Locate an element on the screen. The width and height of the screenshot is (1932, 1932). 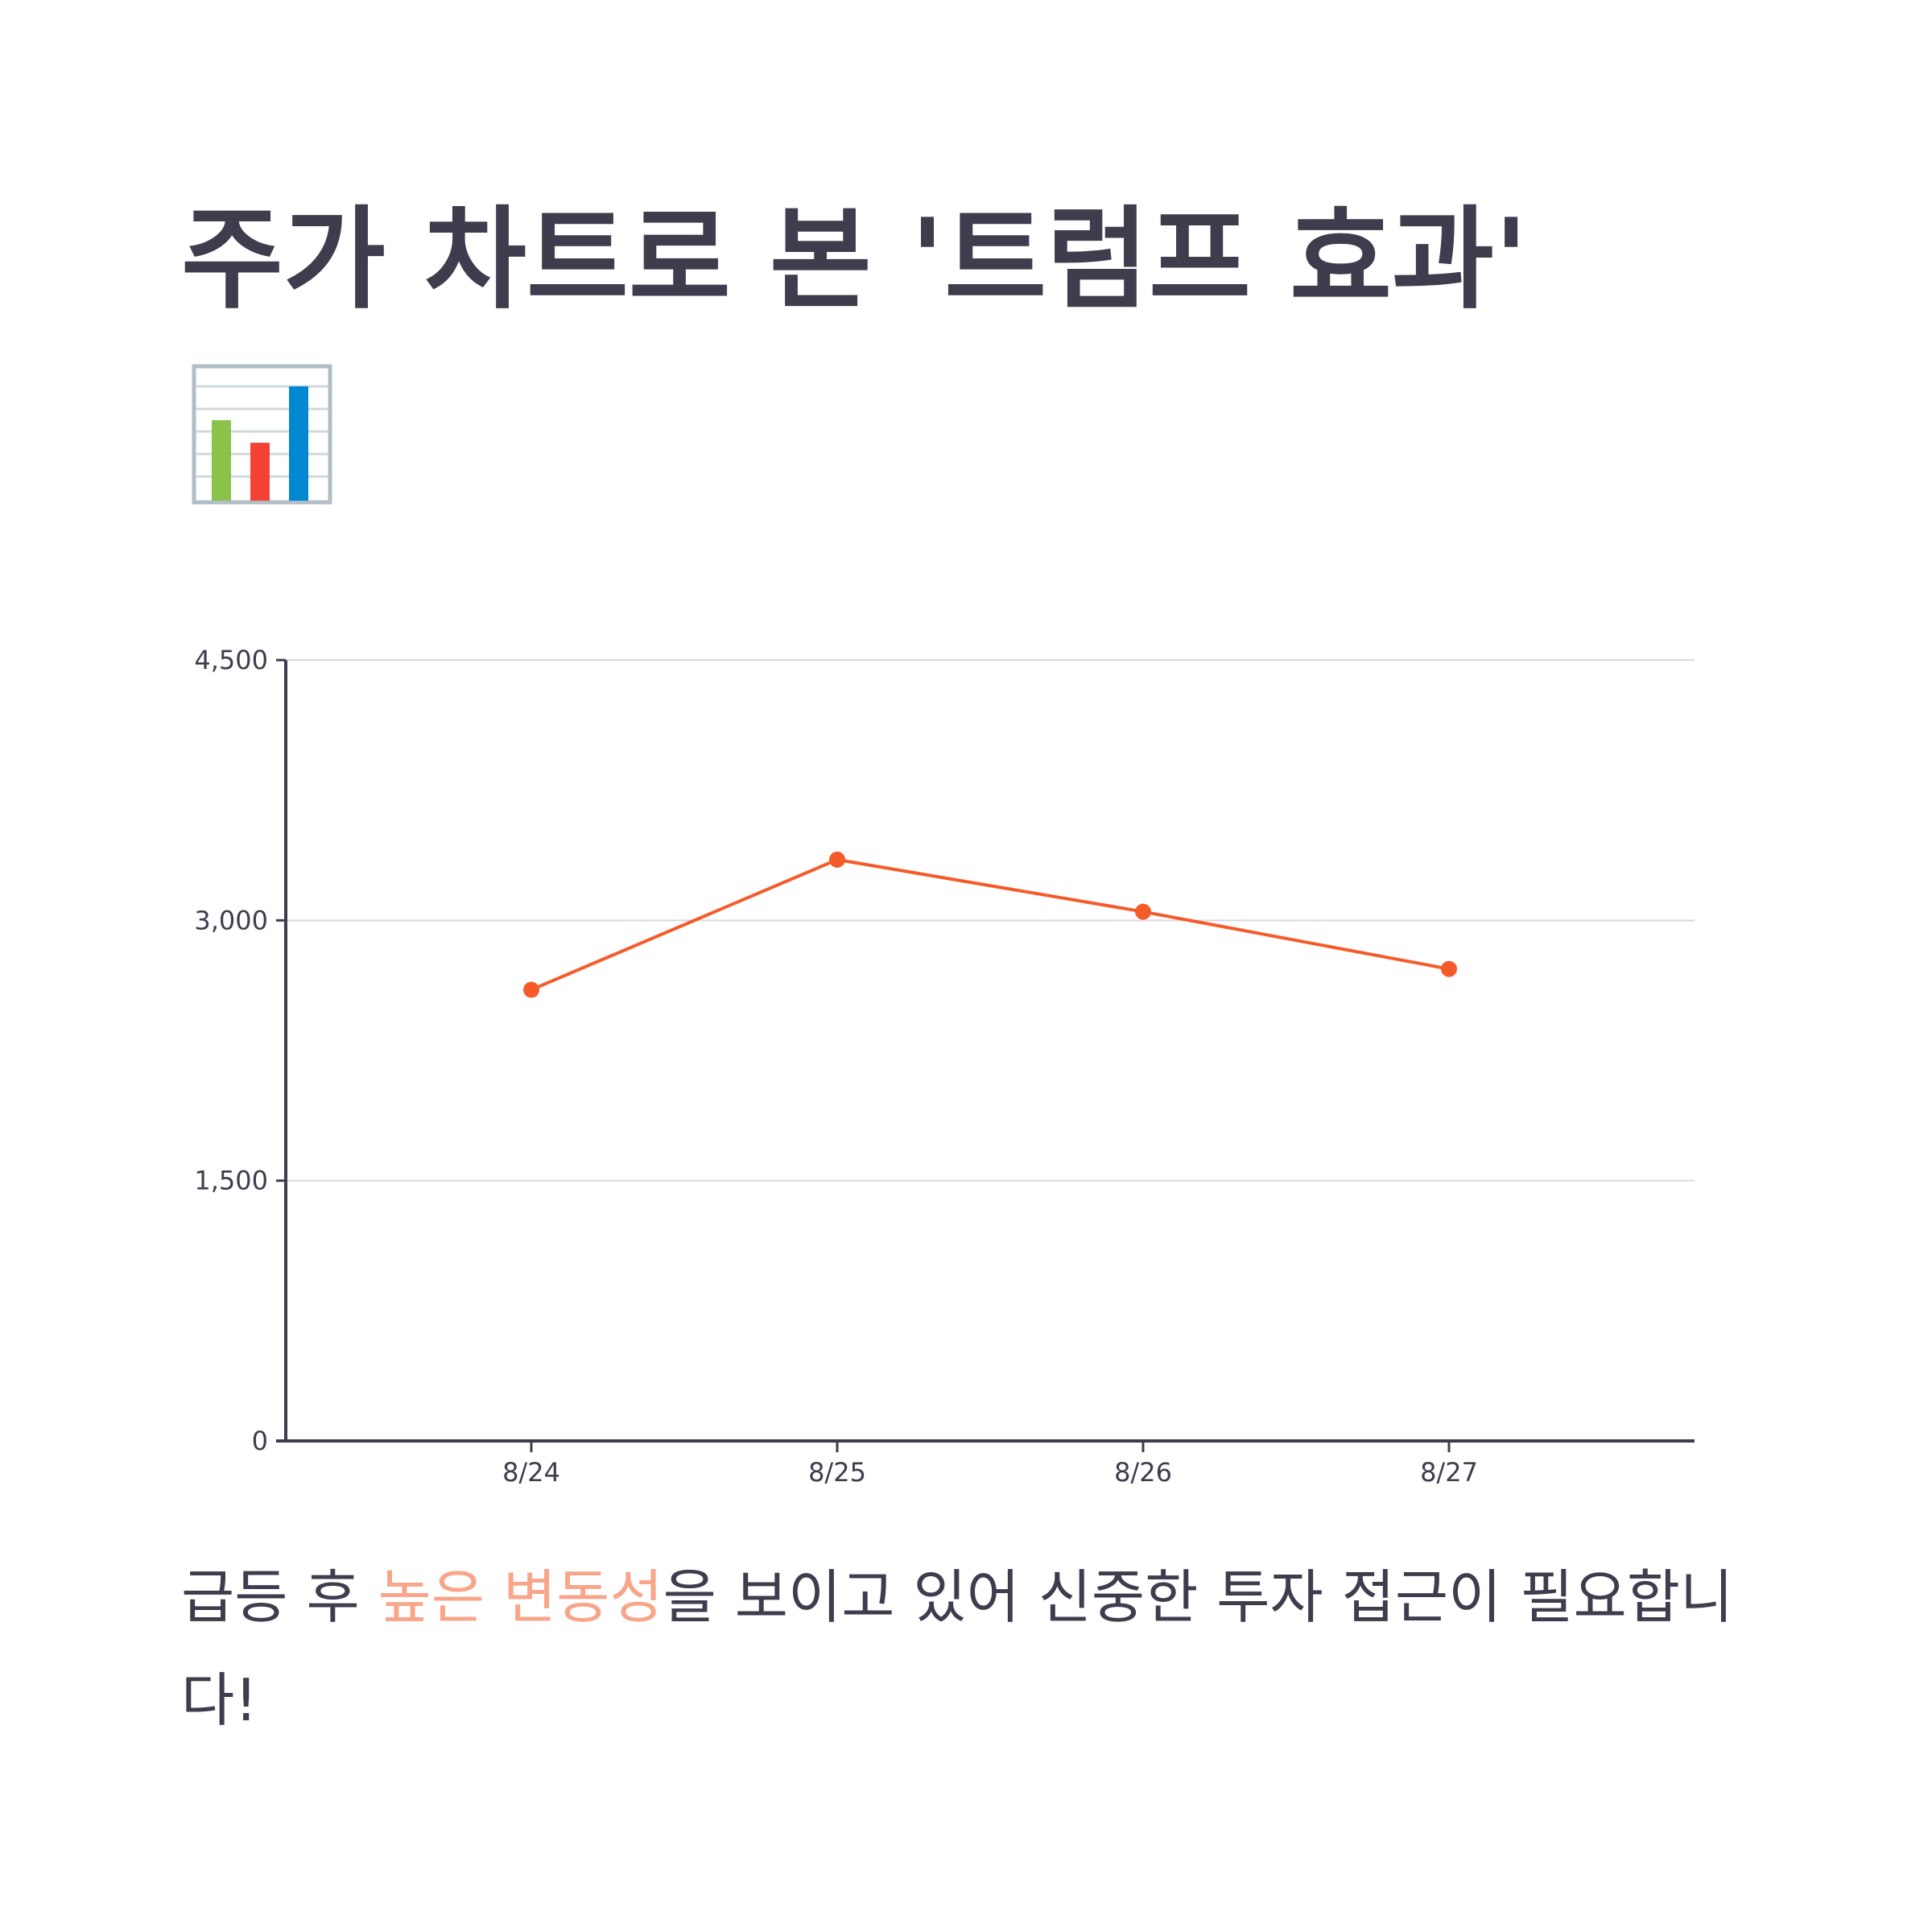
caption-text-before: 급등 후 is located at coordinates (279, 1597).